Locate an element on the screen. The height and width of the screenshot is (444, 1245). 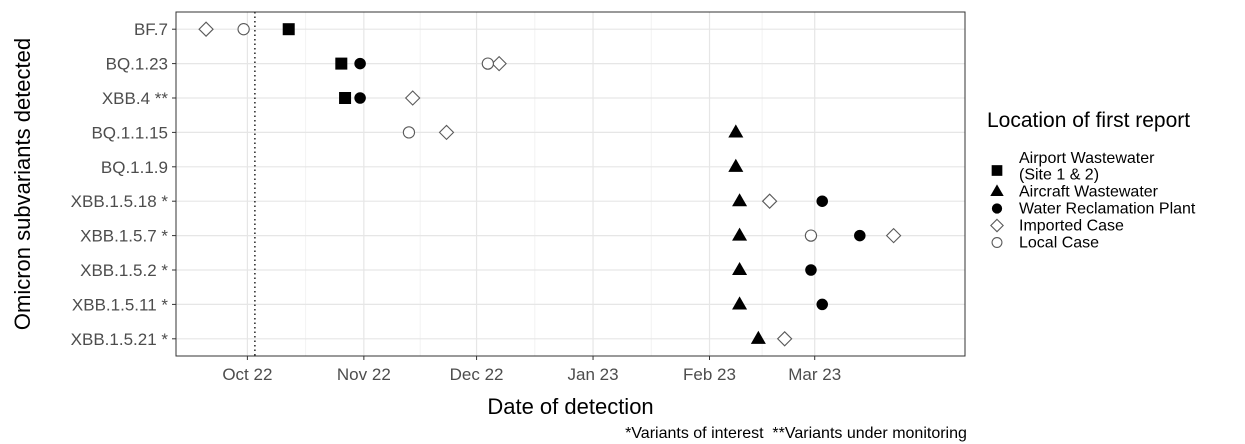
x-tick-label: Mar 23 is located at coordinates (814, 374).